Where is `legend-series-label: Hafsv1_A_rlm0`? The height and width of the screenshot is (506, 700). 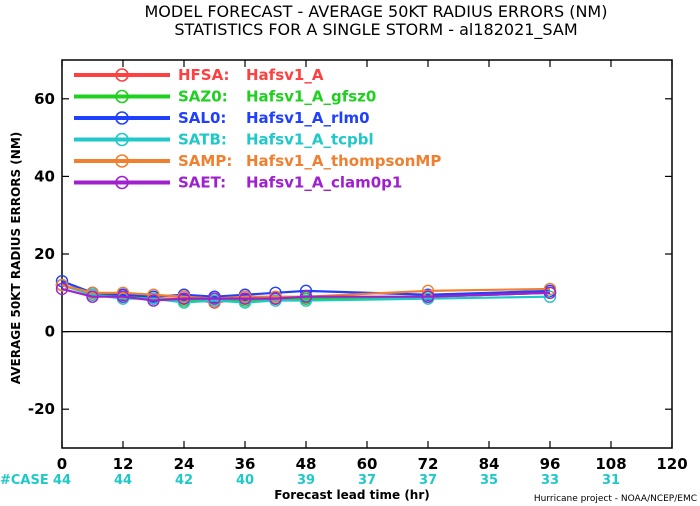
legend-series-label: Hafsv1_A_rlm0 is located at coordinates (308, 118).